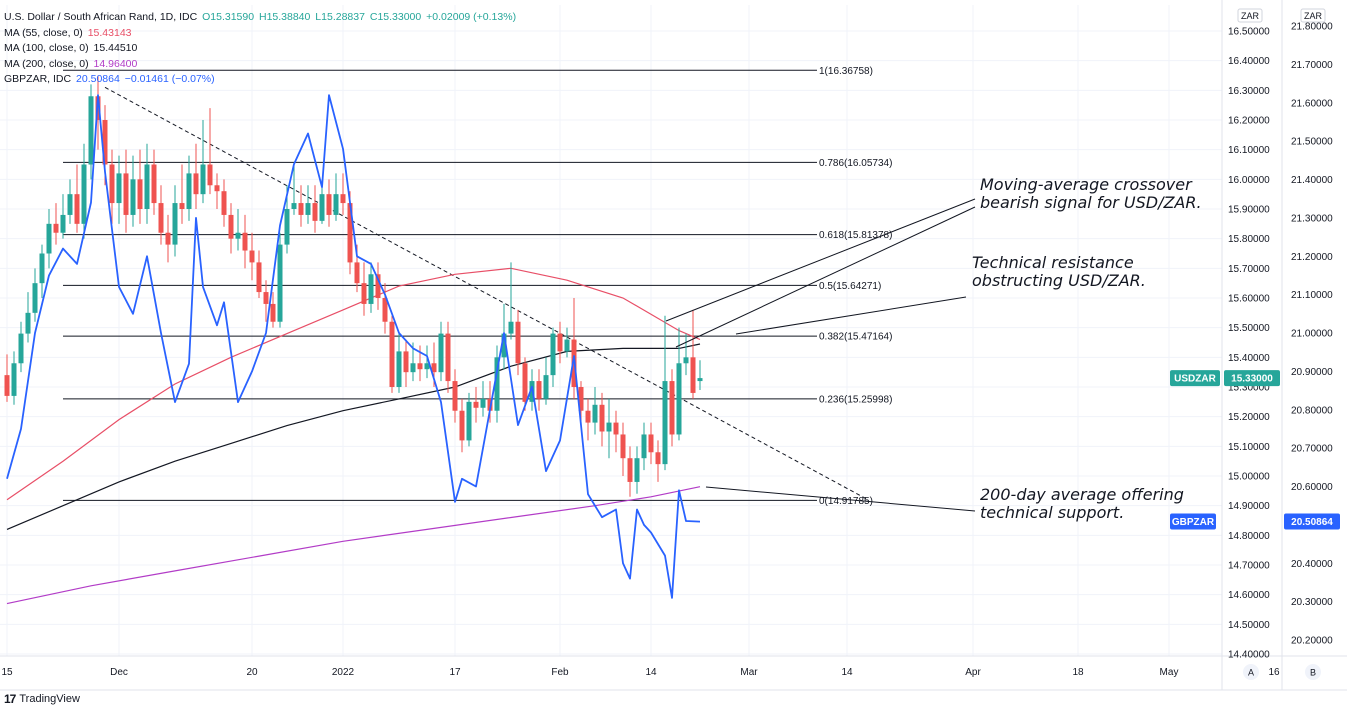  I want to click on tradingview-logo-icon: 17, so click(10, 699).